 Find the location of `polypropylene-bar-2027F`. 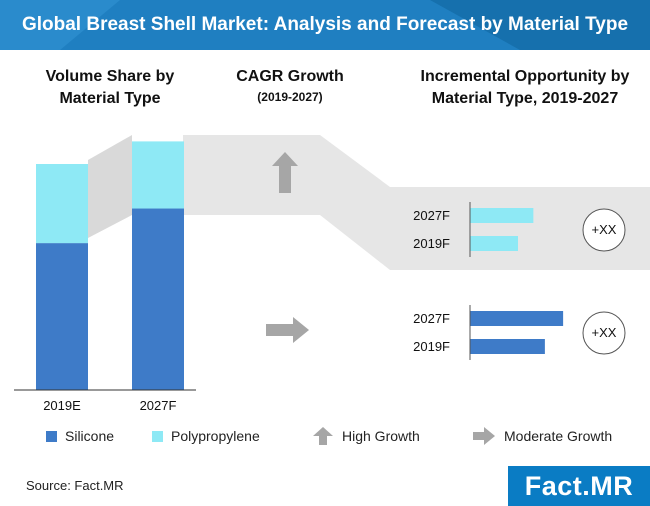

polypropylene-bar-2027F is located at coordinates (502, 215).